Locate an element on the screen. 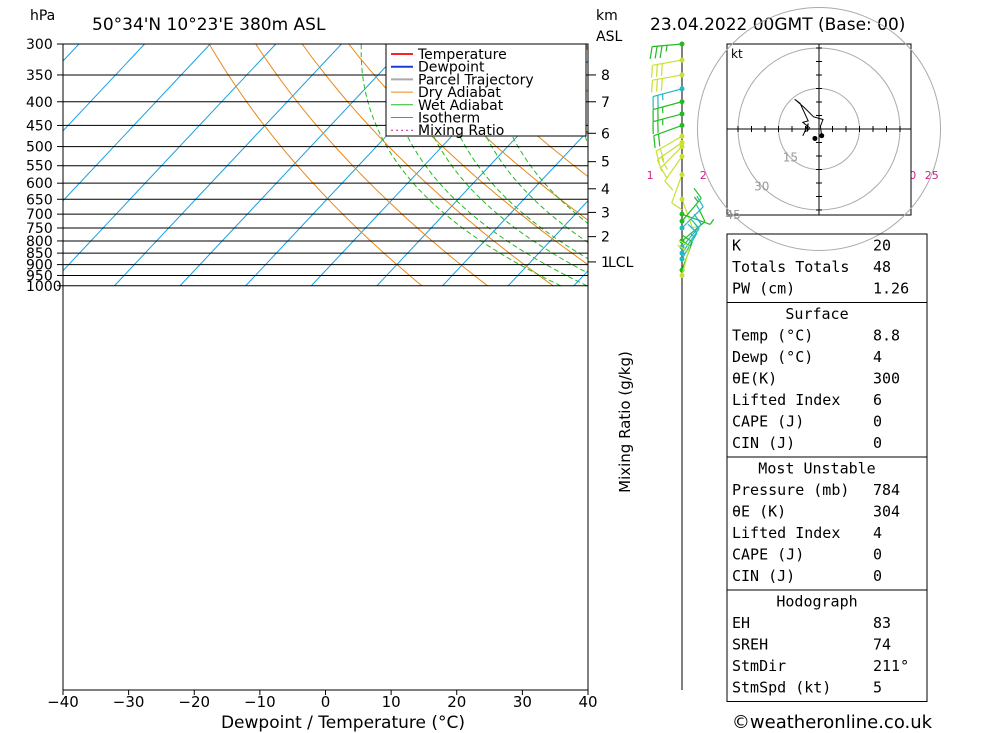 The image size is (1000, 733). height-tick-label: 1 is located at coordinates (605, 263).